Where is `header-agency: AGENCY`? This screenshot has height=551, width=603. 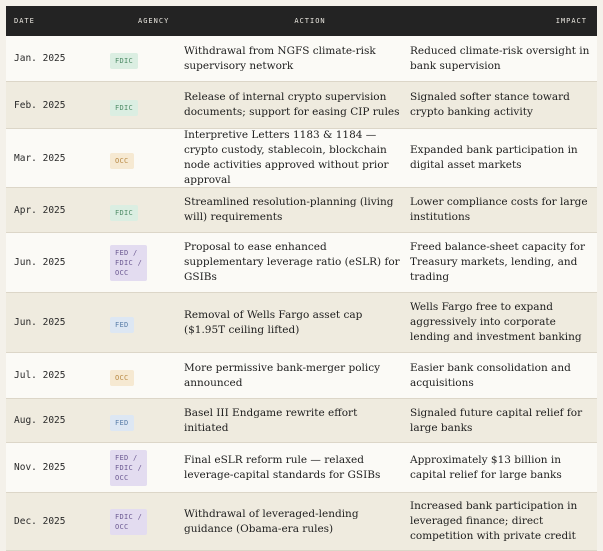
header-agency: AGENCY is located at coordinates (154, 21).